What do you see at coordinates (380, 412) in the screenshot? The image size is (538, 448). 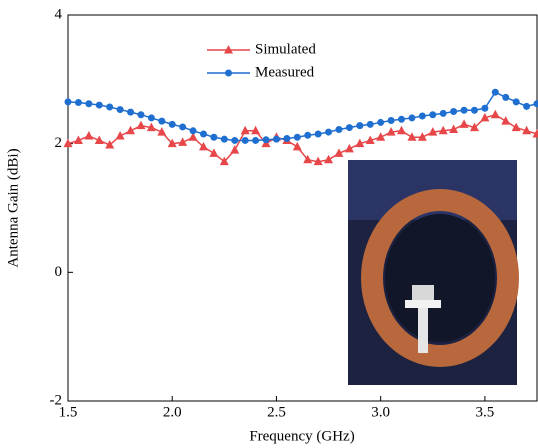 I see `x-tick-label: 3.0` at bounding box center [380, 412].